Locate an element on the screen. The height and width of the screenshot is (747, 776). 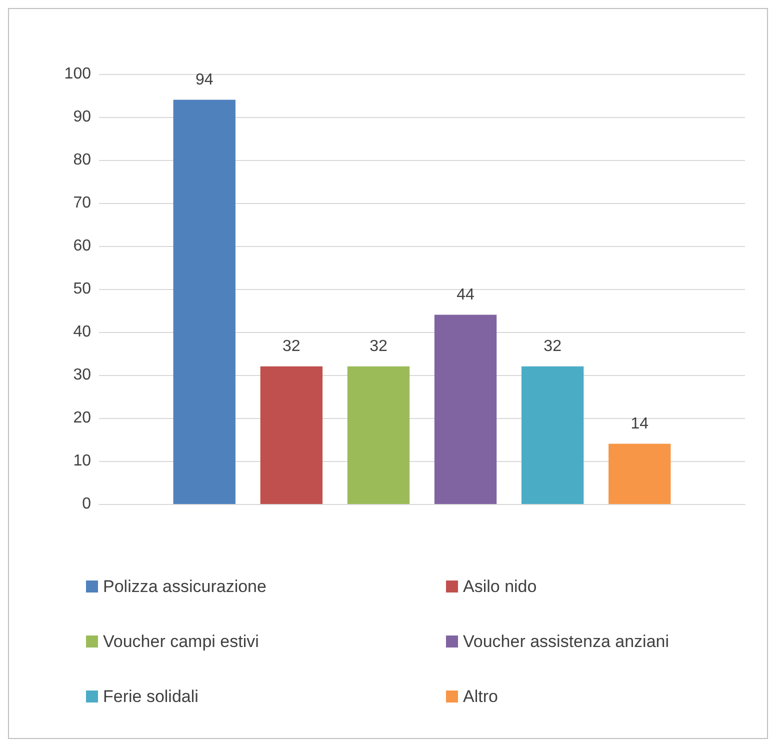
data-label: 94 is located at coordinates (204, 79).